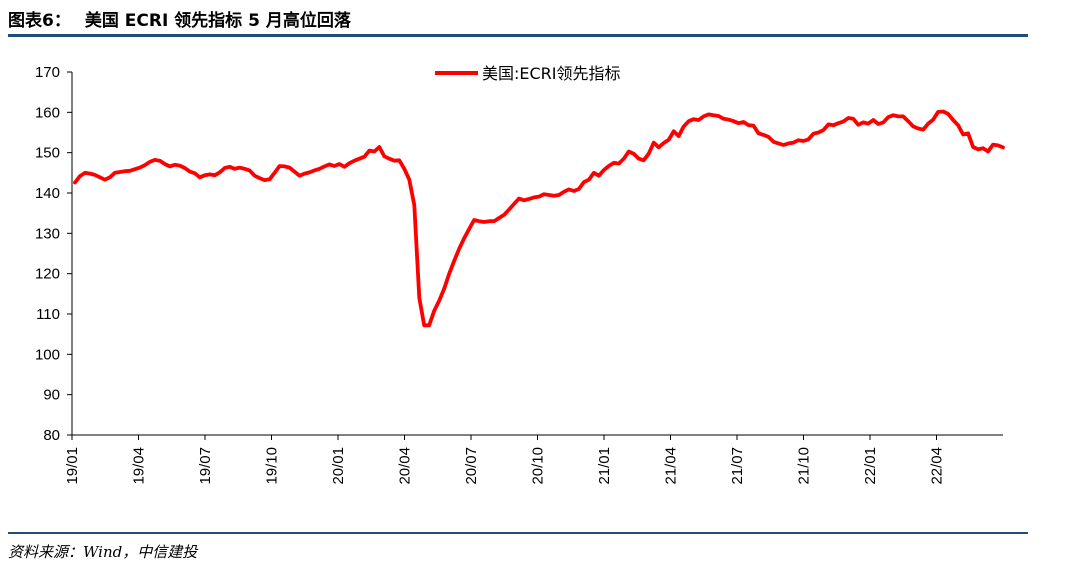  I want to click on x-tick-label: 21/10, so click(804, 466).